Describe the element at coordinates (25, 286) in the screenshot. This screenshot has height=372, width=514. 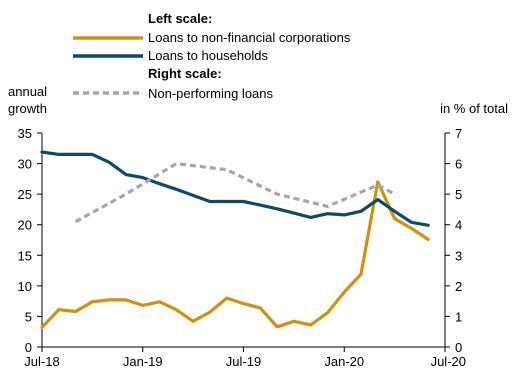
I see `y-left-tick-label: 10` at that location.